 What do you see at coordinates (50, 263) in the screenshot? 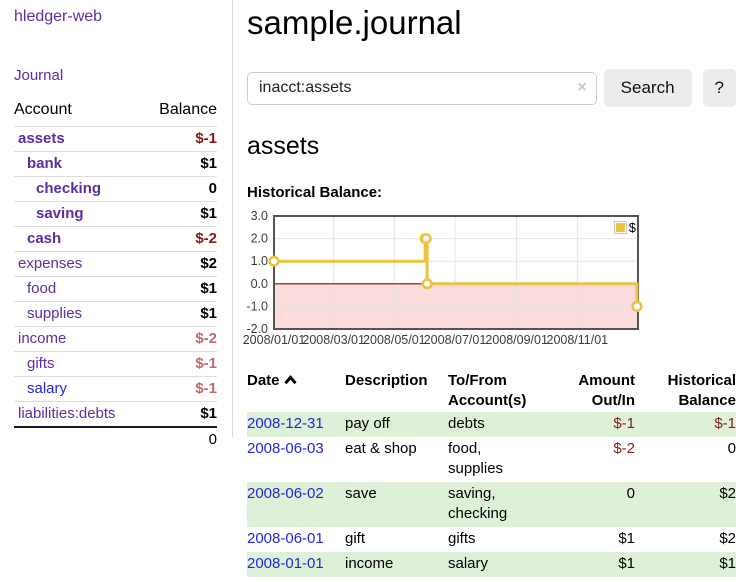
I see `account-link: expenses` at bounding box center [50, 263].